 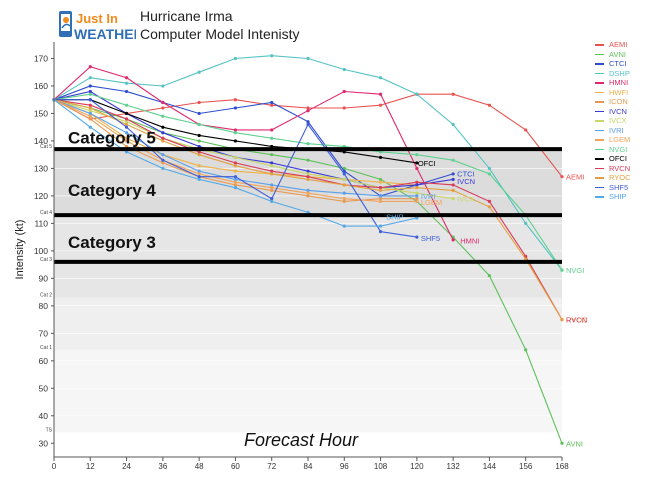 What do you see at coordinates (599, 149) in the screenshot?
I see `legend-swatch-nvgi` at bounding box center [599, 149].